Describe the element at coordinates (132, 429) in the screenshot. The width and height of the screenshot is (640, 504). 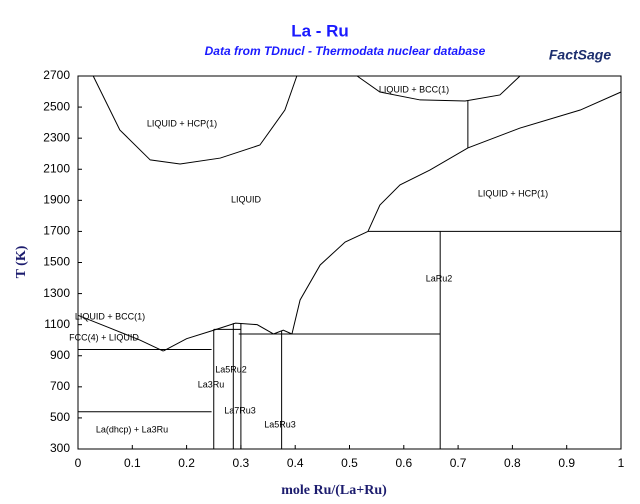
I see `region-label: La(dhcp) + La3Ru` at that location.